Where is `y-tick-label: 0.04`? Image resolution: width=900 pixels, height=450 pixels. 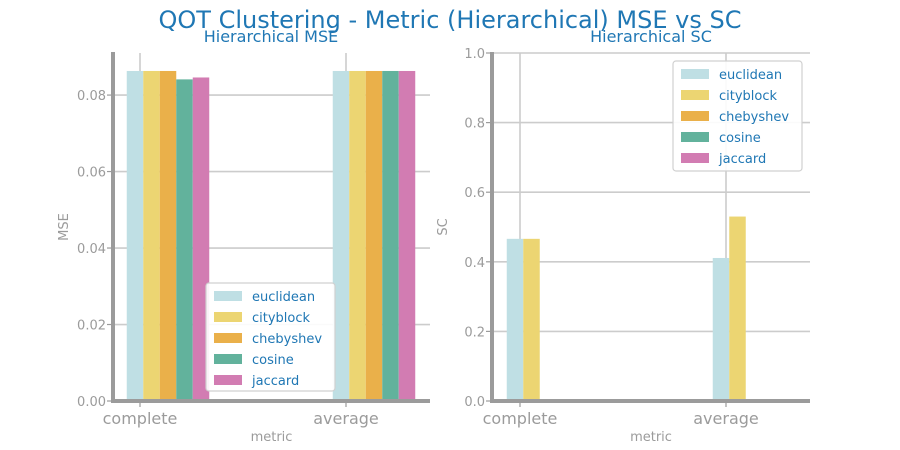
y-tick-label: 0.04 is located at coordinates (91, 249).